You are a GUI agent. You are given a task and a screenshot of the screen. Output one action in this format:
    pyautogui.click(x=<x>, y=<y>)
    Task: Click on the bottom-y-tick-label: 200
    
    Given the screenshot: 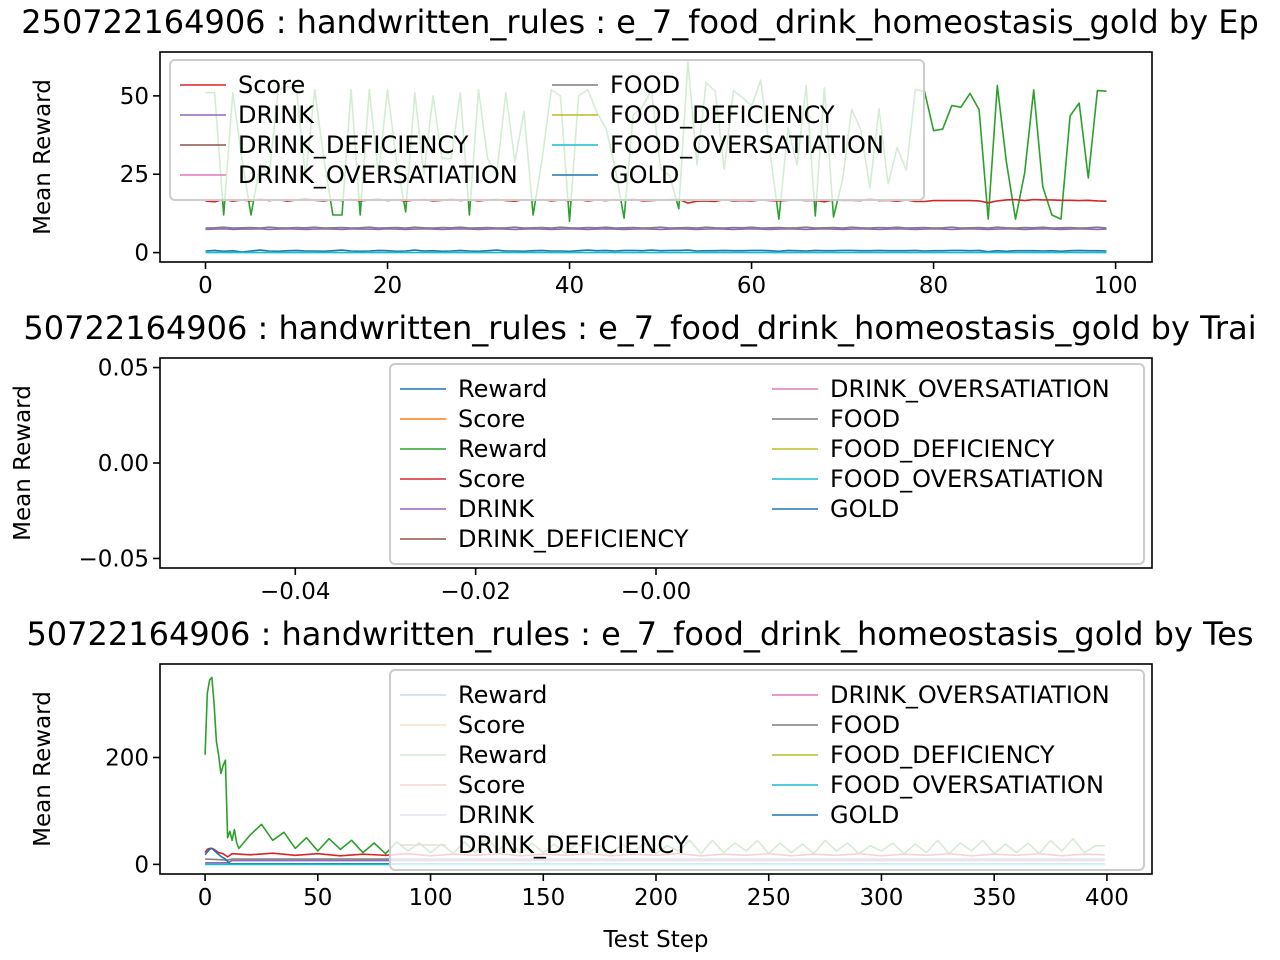 What is the action you would take?
    pyautogui.click(x=127, y=759)
    